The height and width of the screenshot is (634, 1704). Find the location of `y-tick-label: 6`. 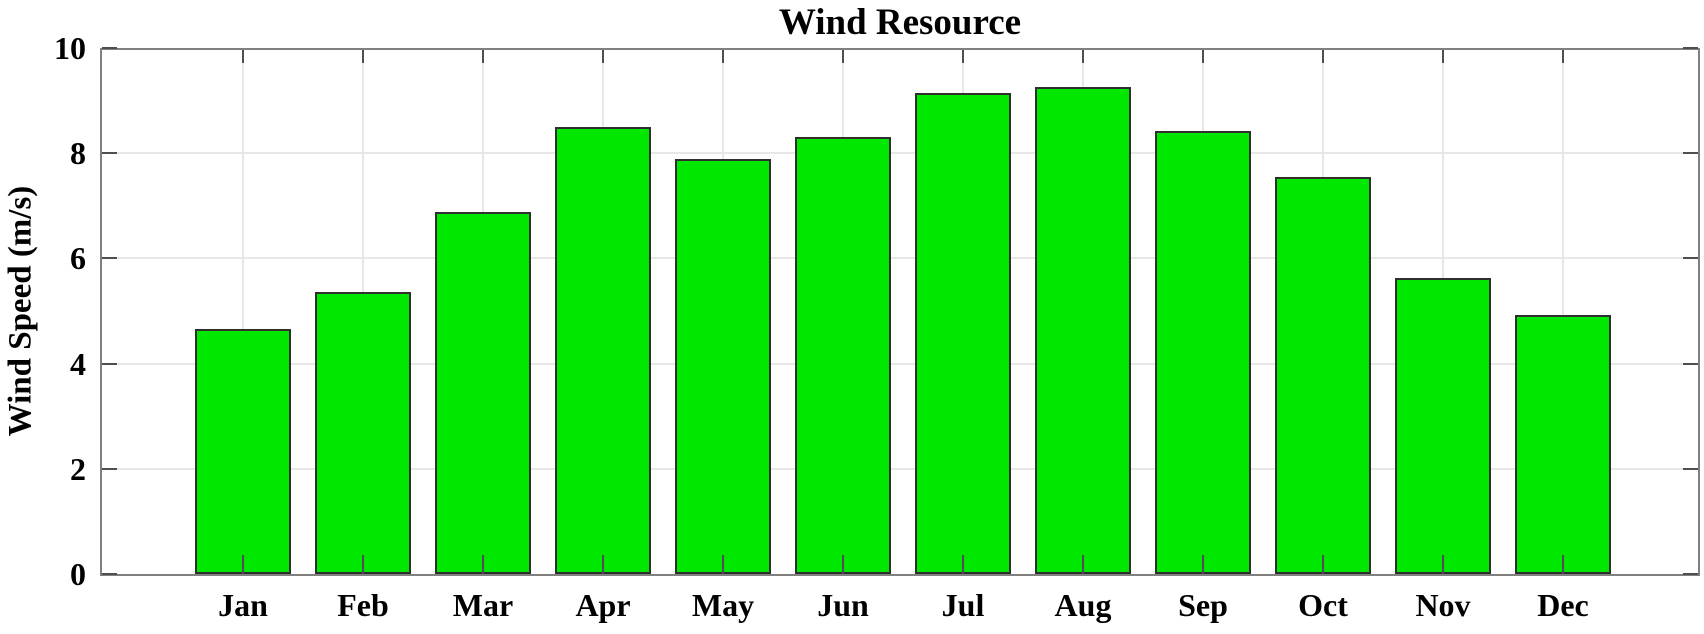

y-tick-label: 6 is located at coordinates (78, 258).